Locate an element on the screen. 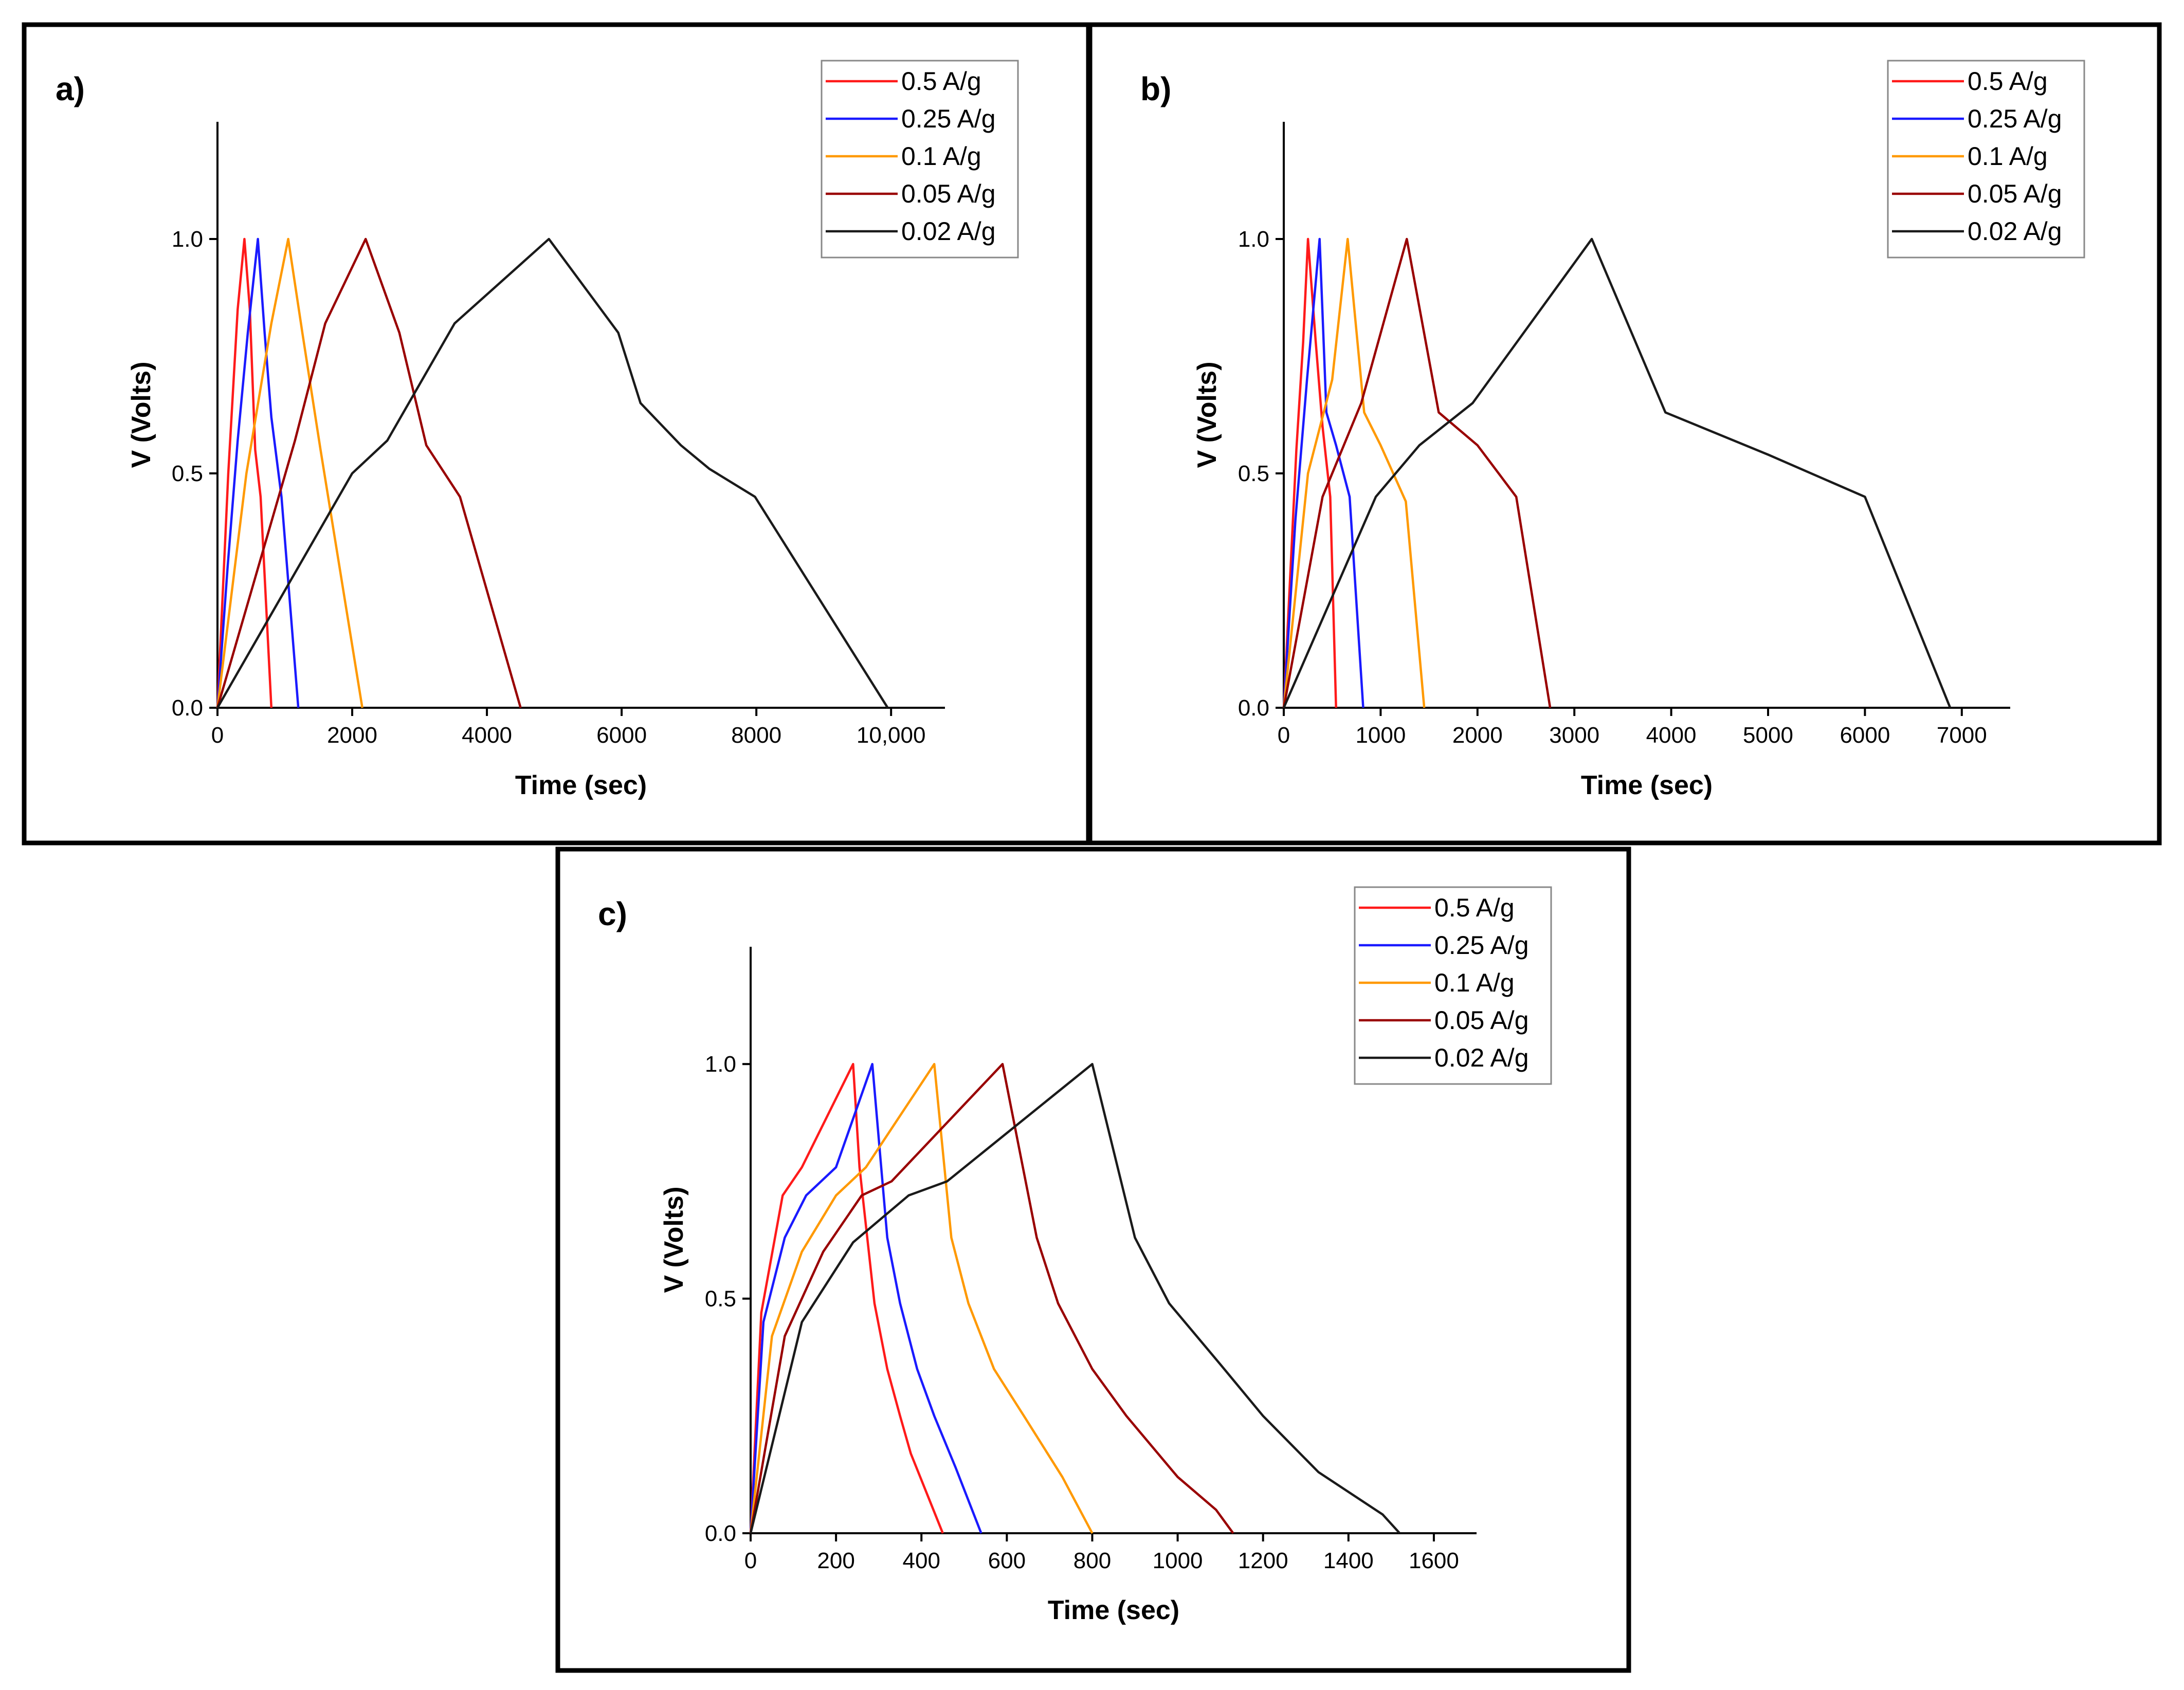 The width and height of the screenshot is (2184, 1690). panel-b-legend-label: 0.02 A/g is located at coordinates (2015, 231).